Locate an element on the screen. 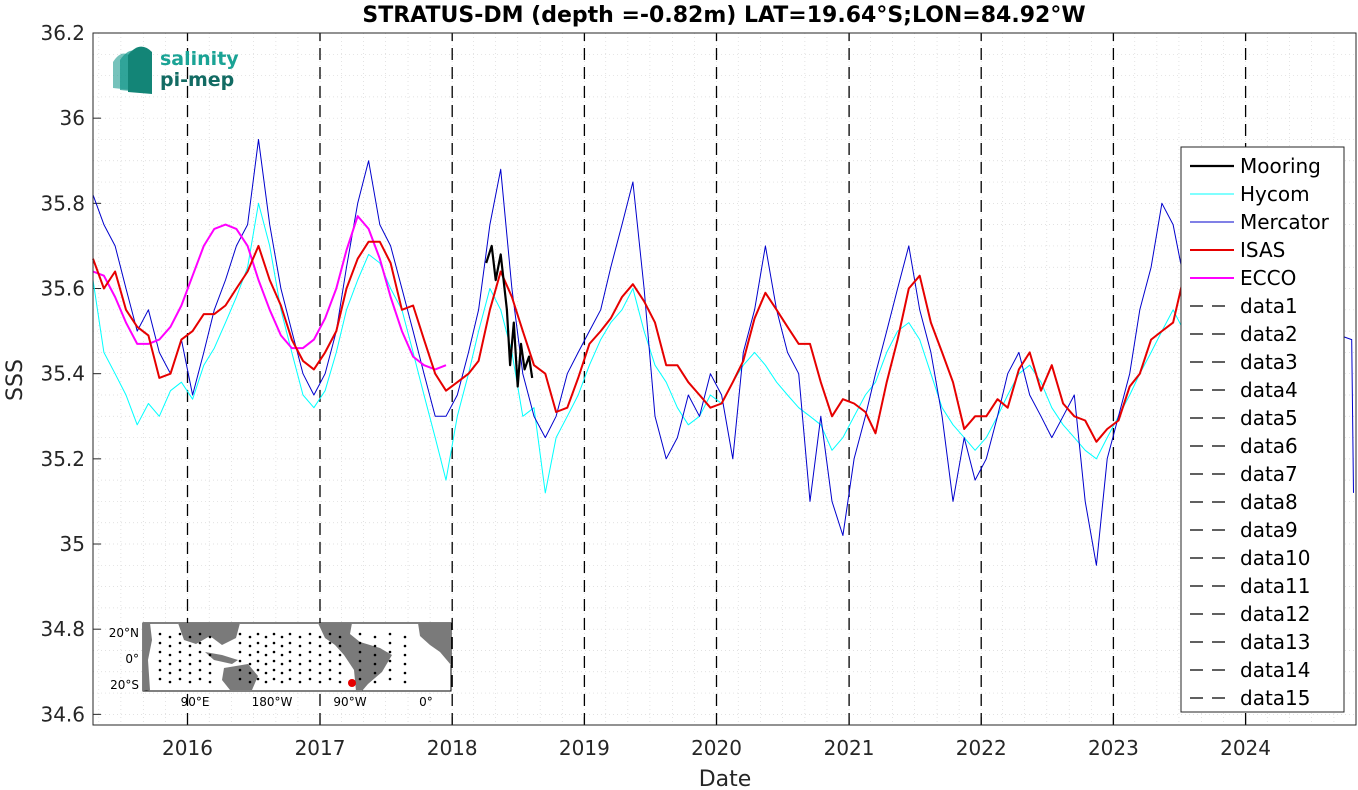 The width and height of the screenshot is (1358, 790). legend-label: Hycom is located at coordinates (1275, 194).